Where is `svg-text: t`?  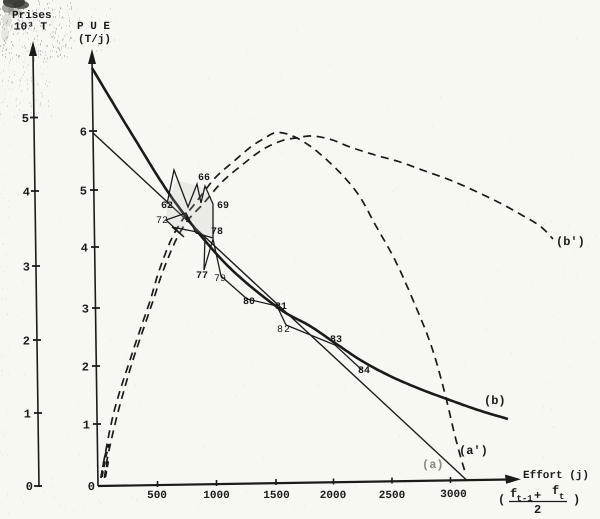
svg-text: t is located at coordinates (561, 497).